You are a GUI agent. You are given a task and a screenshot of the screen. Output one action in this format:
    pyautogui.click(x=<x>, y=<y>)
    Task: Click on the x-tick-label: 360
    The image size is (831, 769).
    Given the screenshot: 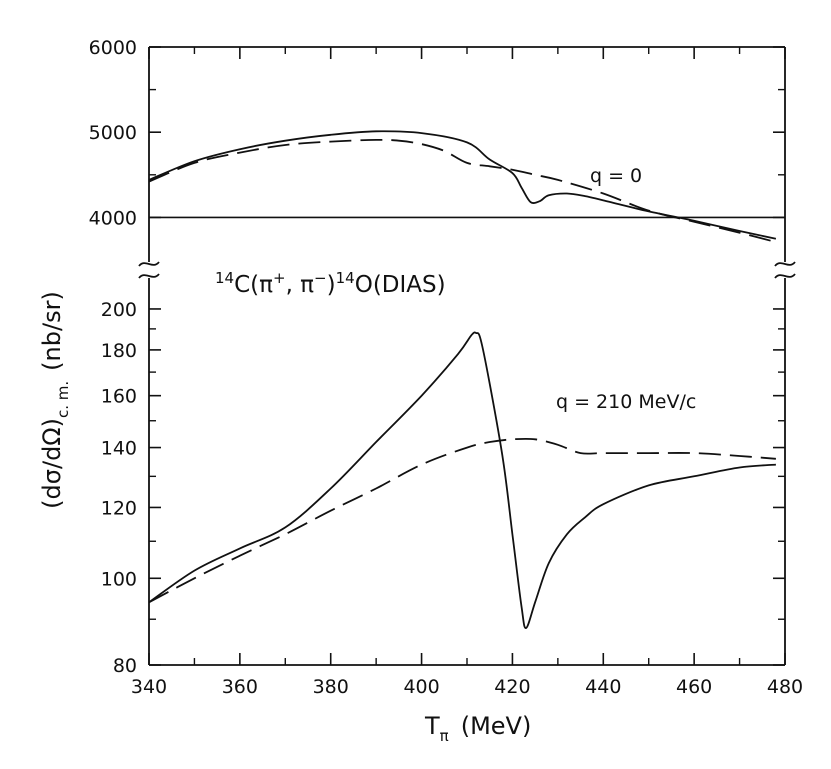 What is the action you would take?
    pyautogui.click(x=240, y=687)
    